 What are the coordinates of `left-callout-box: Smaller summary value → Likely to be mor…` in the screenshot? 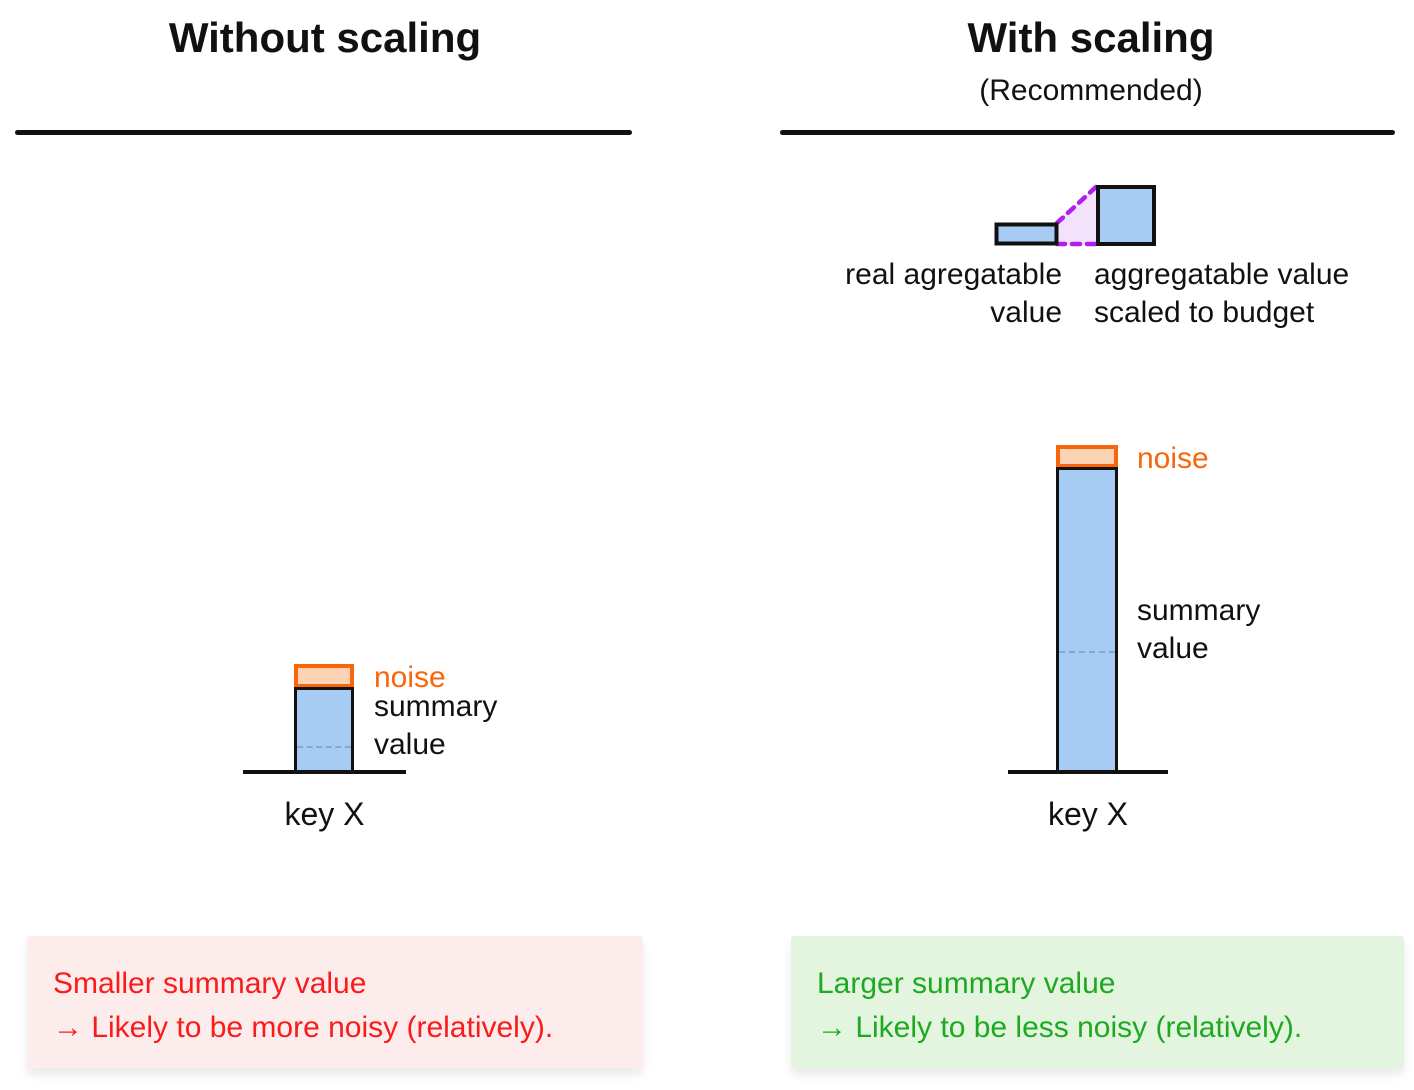 It's located at (335, 1002).